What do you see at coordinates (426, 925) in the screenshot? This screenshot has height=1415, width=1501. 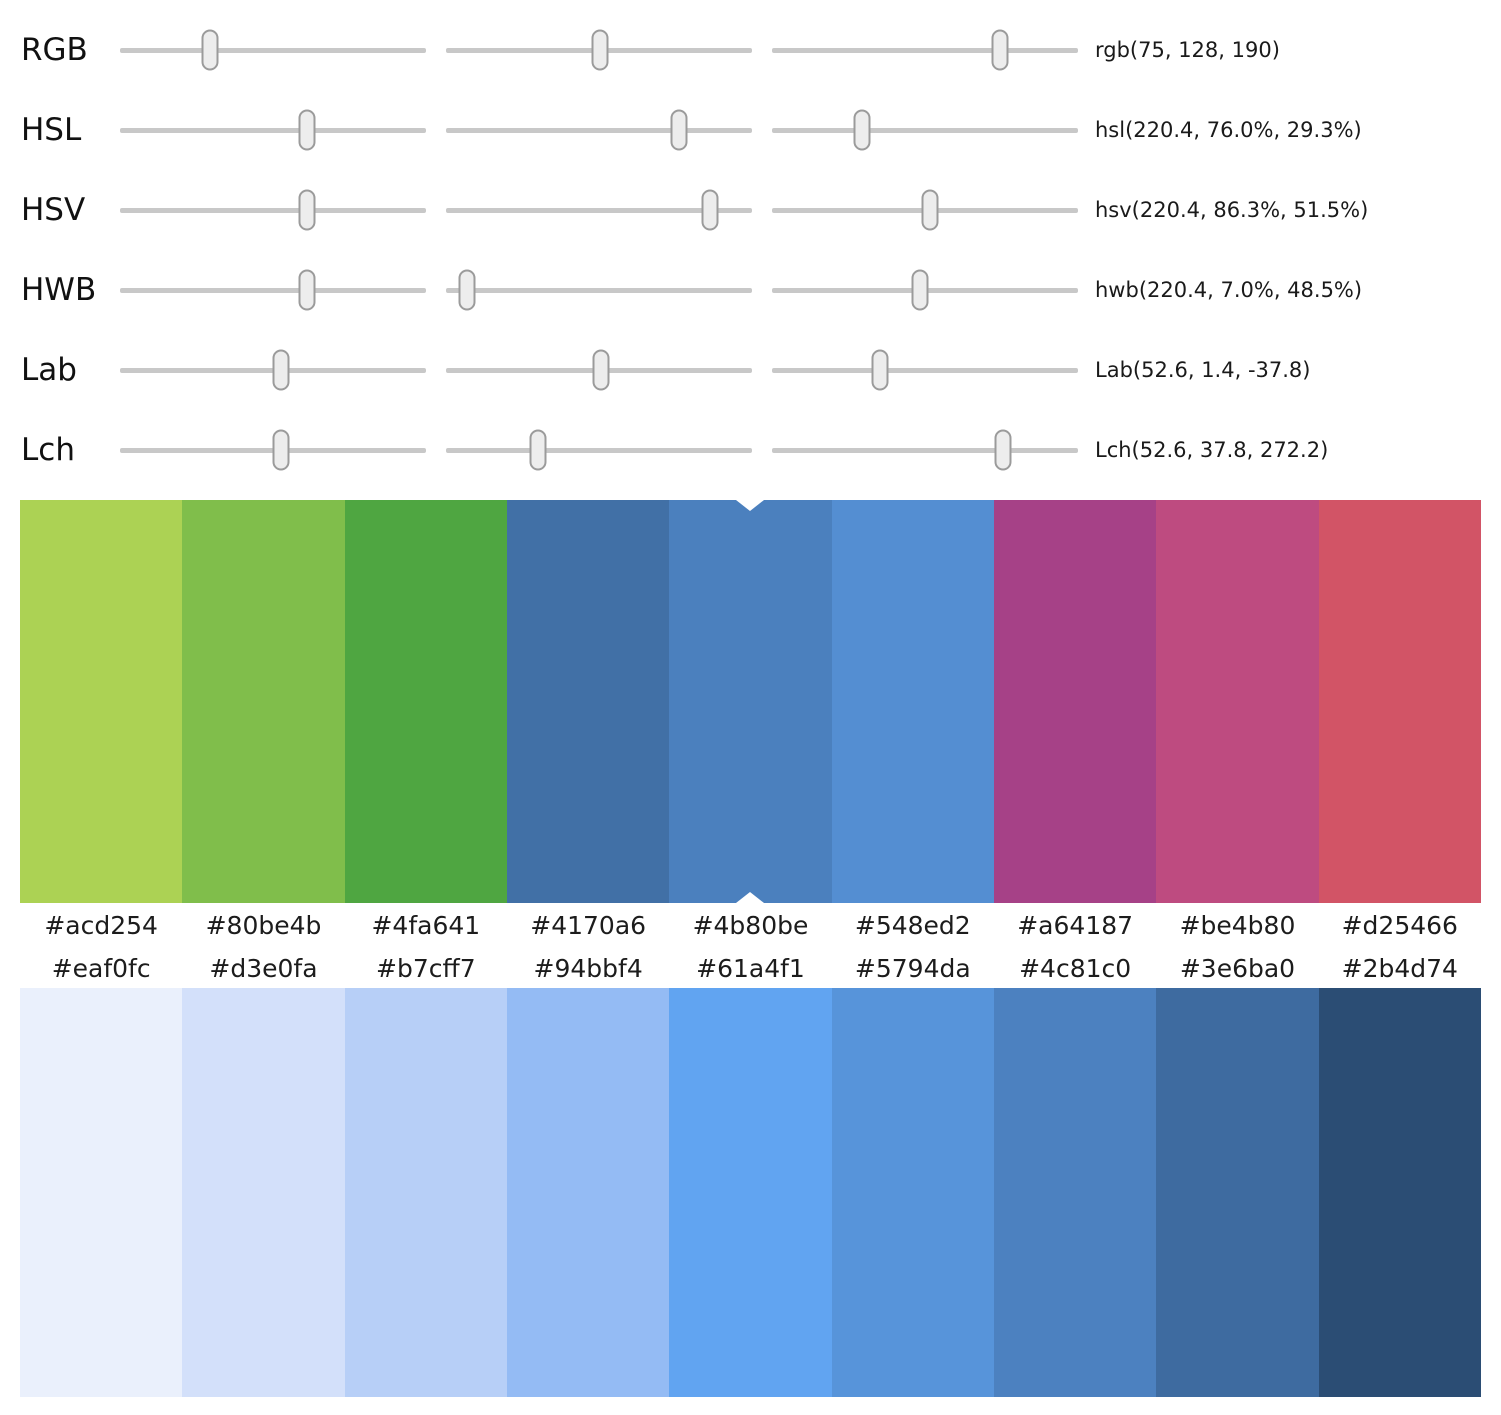 I see `hue-hex-label: #4fa641` at bounding box center [426, 925].